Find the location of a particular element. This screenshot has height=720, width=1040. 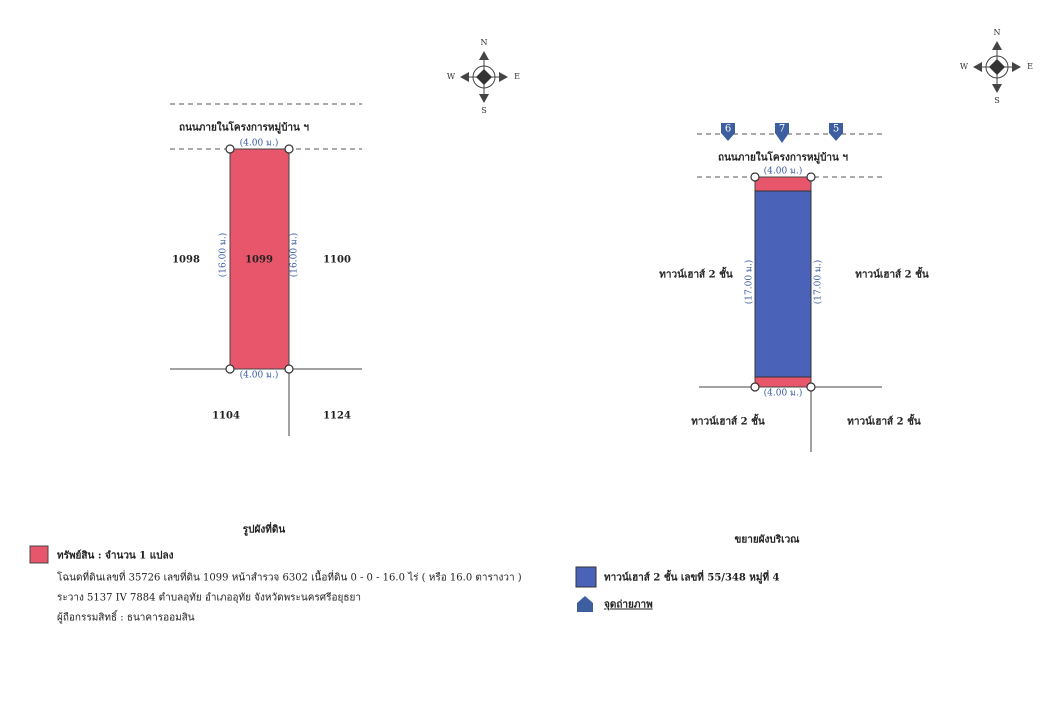

plot is located at coordinates (259, 259).